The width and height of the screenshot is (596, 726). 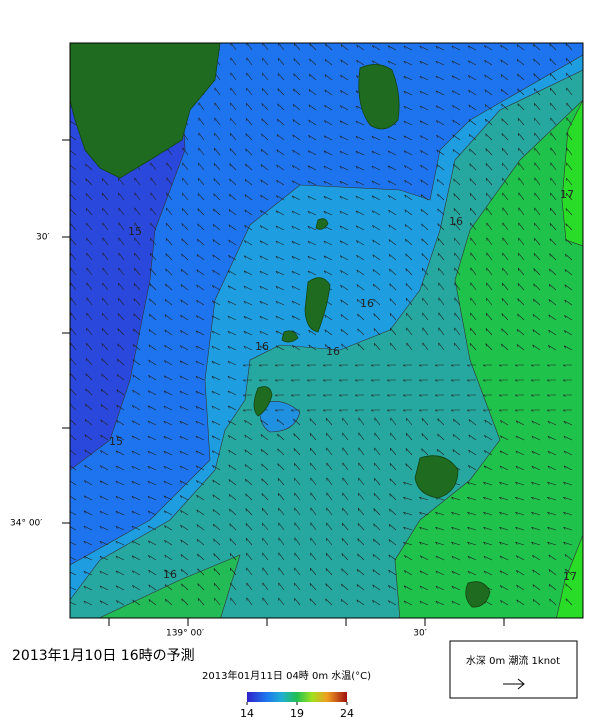 I want to click on subtitle: 2013年01月11日 04時 0m 水温(°C), so click(x=286, y=675).